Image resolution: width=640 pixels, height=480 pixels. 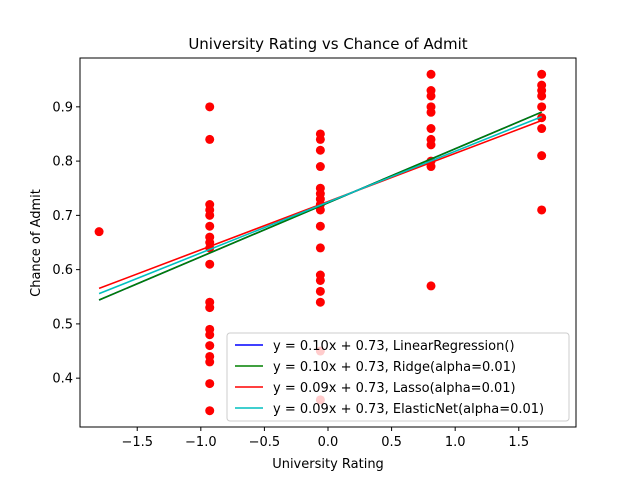 I want to click on legend-label: y = 0.09x + 0.73, ElasticNet(alpha=0.01), so click(x=408, y=409).